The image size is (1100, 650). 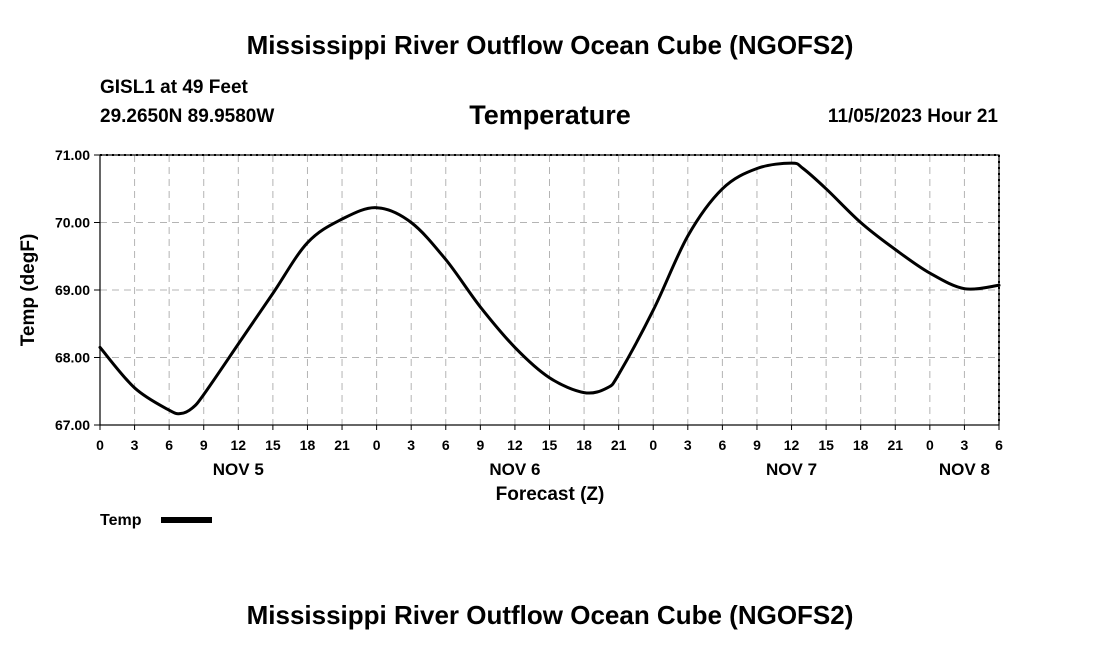 What do you see at coordinates (72, 223) in the screenshot?
I see `y-tick-label: 70.00` at bounding box center [72, 223].